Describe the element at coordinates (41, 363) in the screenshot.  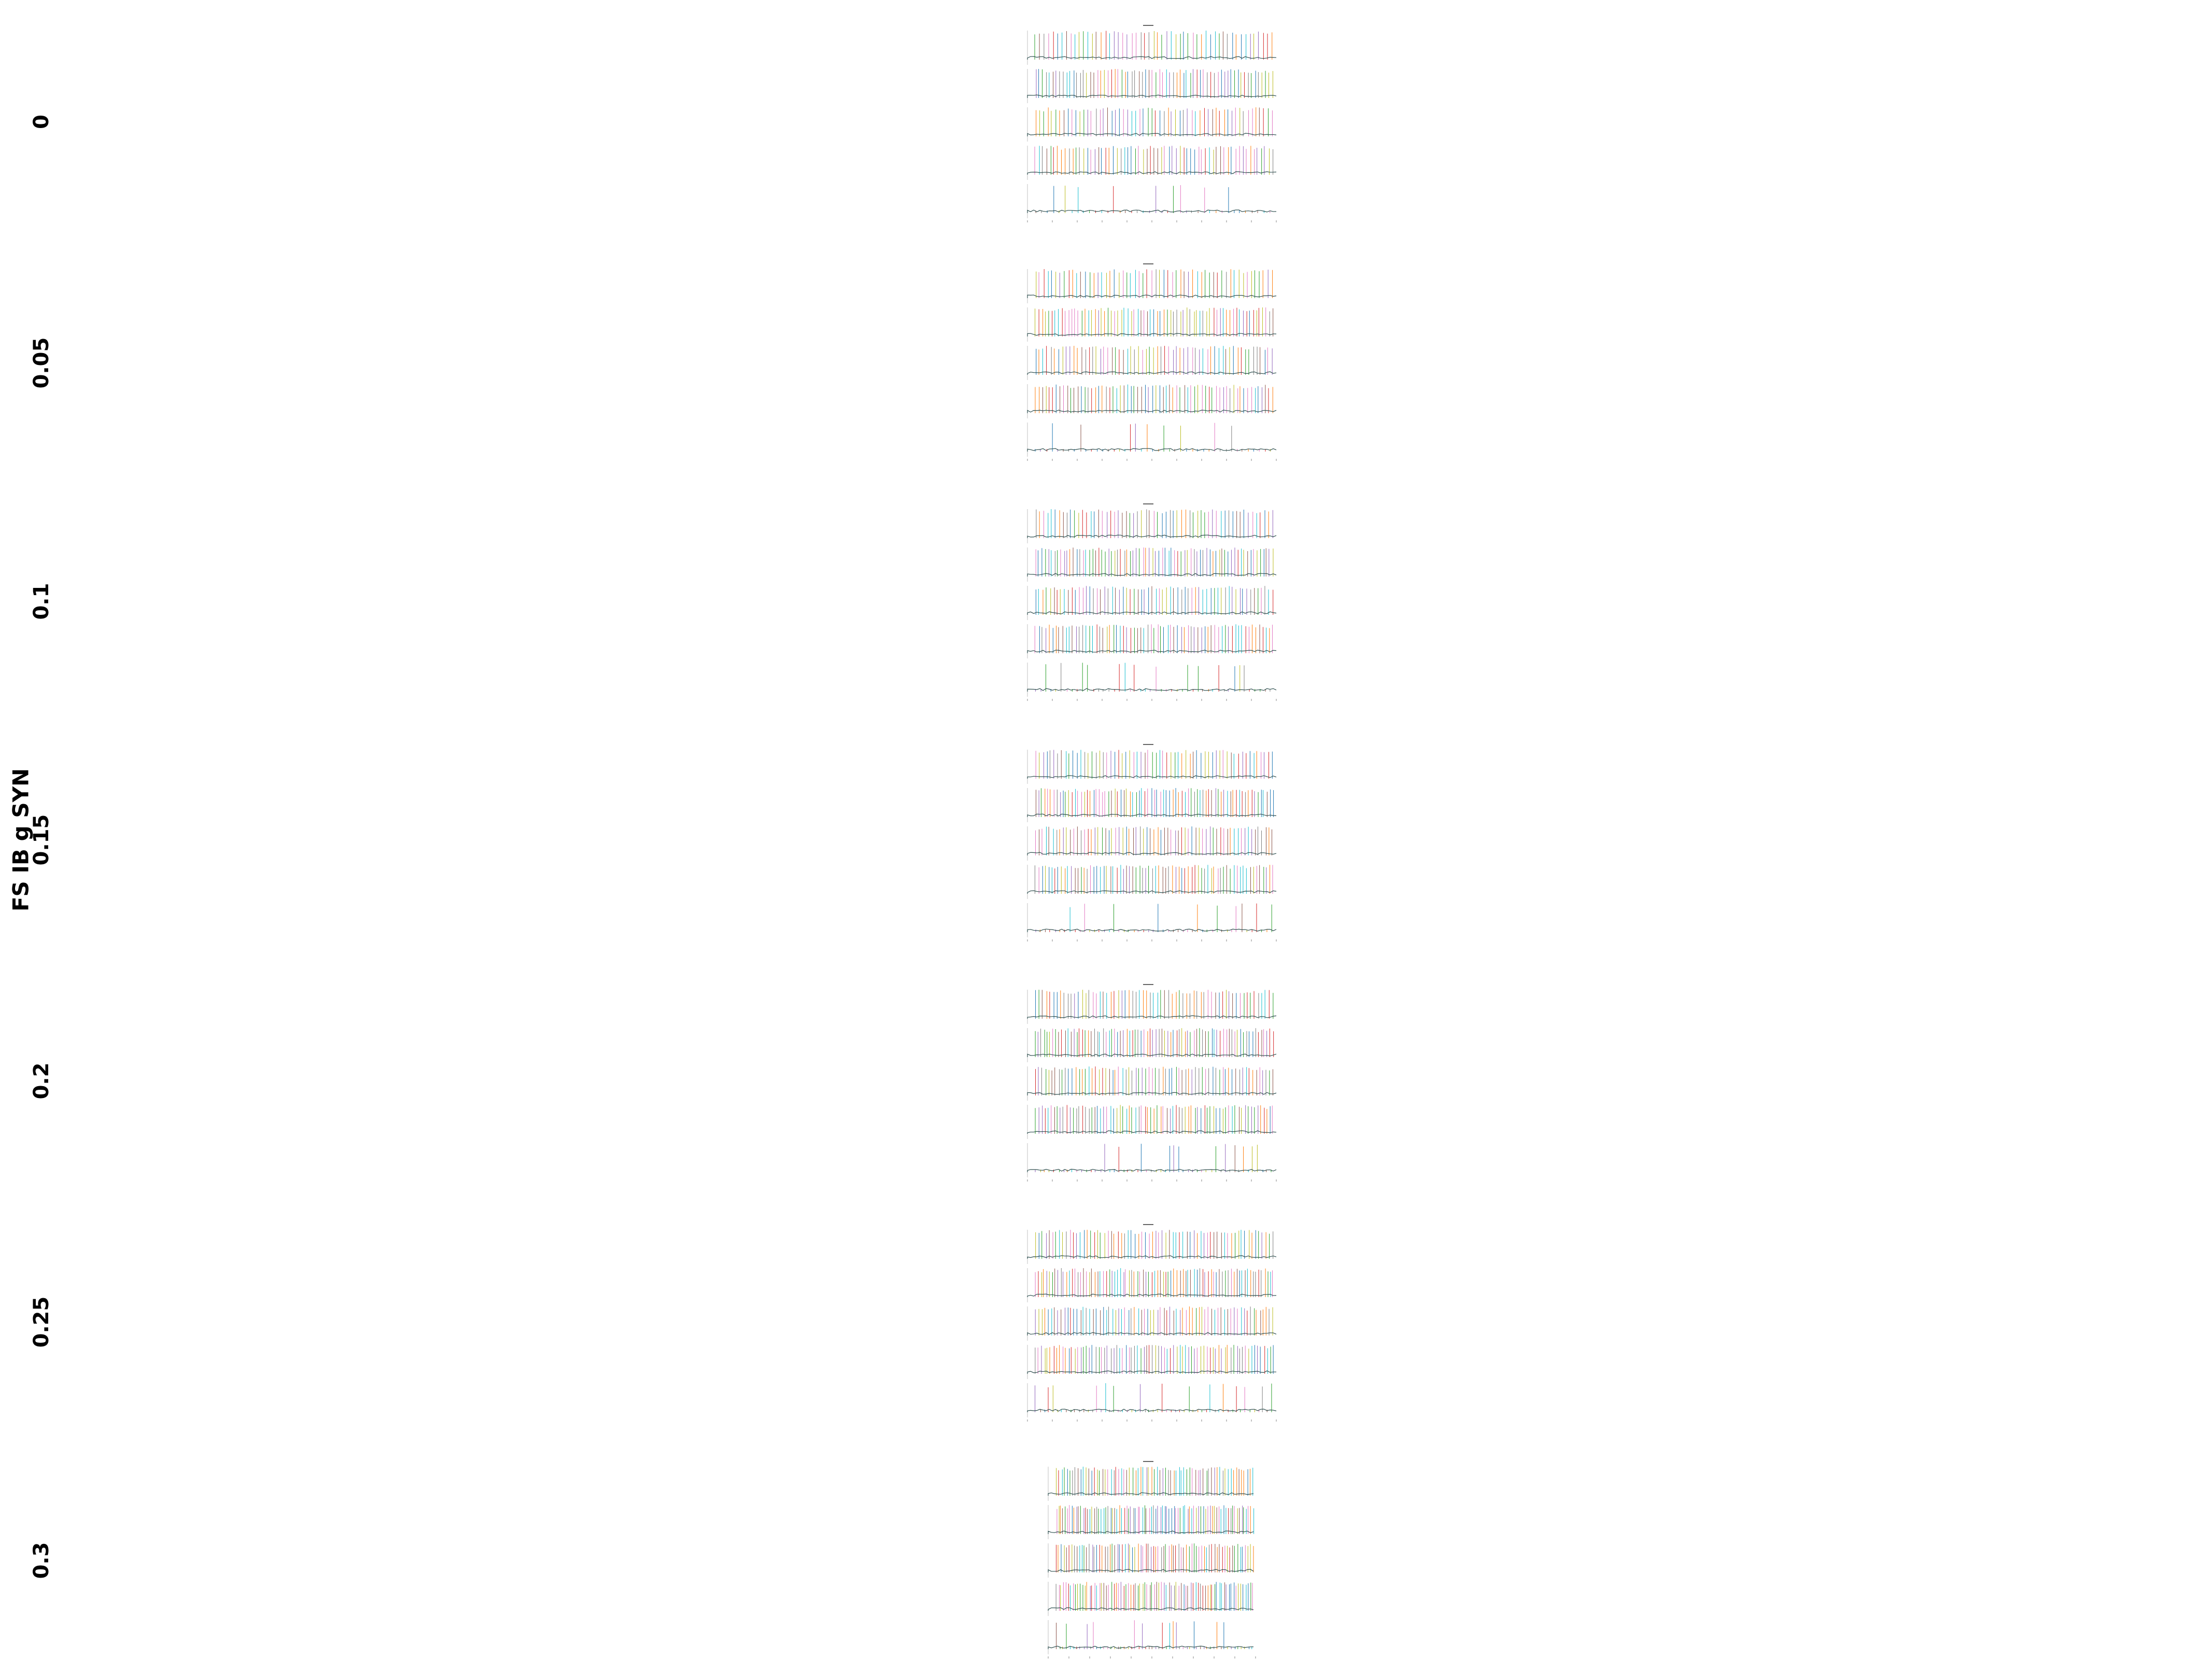
I see `row-label: 0.05` at that location.